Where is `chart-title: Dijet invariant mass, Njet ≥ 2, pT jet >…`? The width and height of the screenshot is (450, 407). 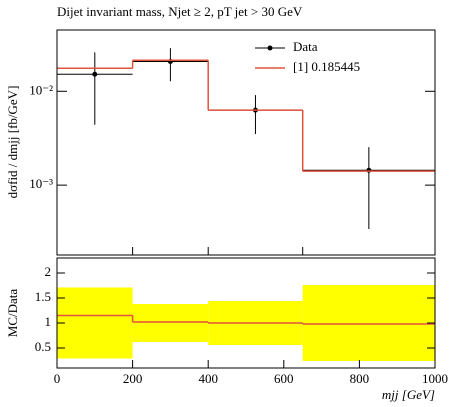
chart-title: Dijet invariant mass, Njet ≥ 2, pT jet >… is located at coordinates (180, 11).